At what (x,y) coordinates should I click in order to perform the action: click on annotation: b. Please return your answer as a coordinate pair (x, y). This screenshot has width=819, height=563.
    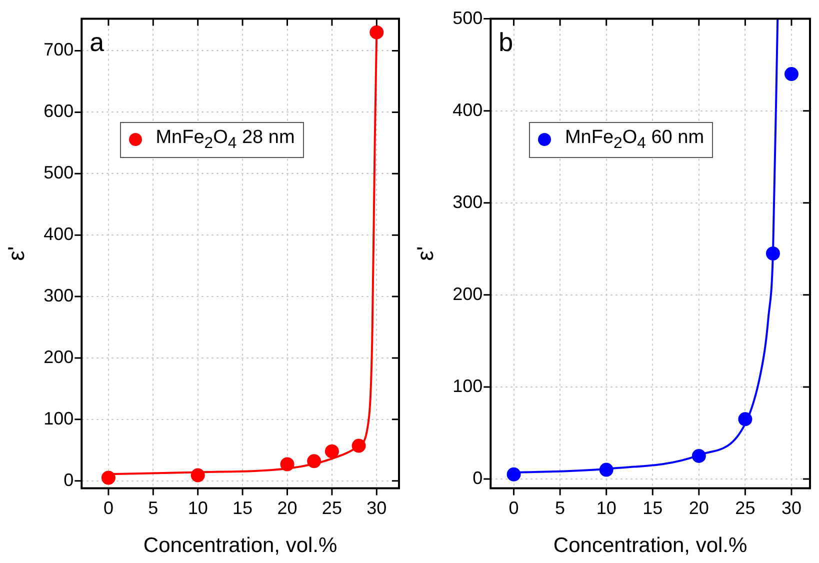
    Looking at the image, I should click on (506, 41).